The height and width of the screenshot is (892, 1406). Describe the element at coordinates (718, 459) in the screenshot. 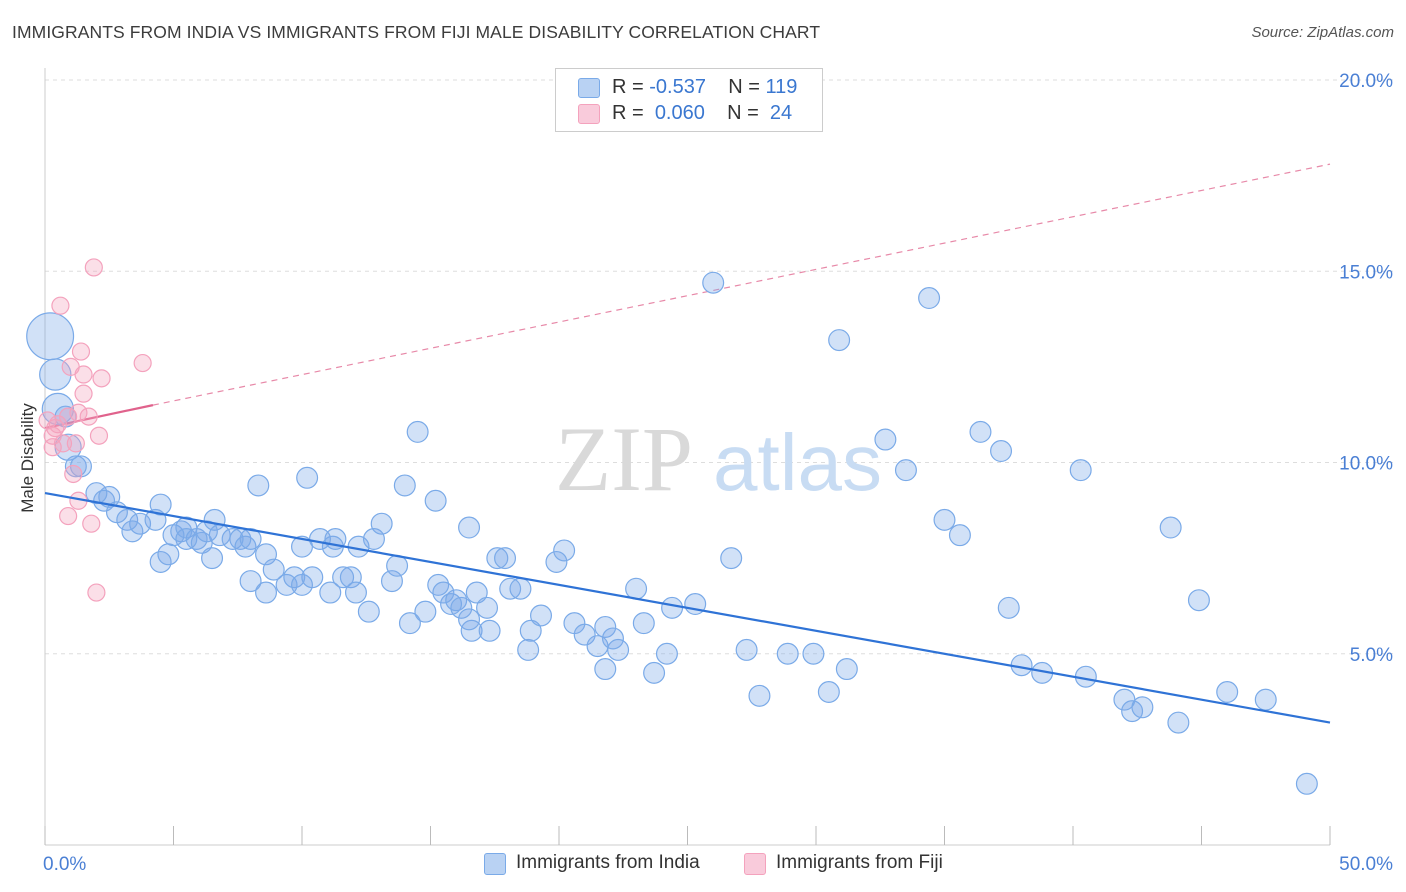

I see `watermark: ZIP atlas` at that location.